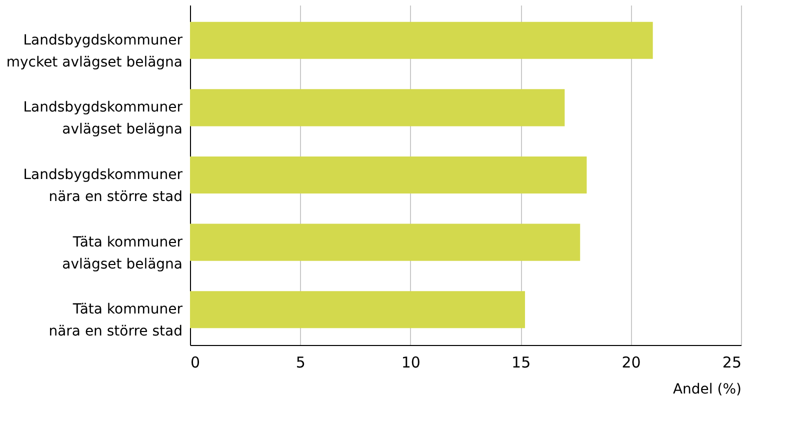 This screenshot has width=787, height=437. I want to click on y-tick-label: Täta kommuner avlägset belägna, so click(122, 253).